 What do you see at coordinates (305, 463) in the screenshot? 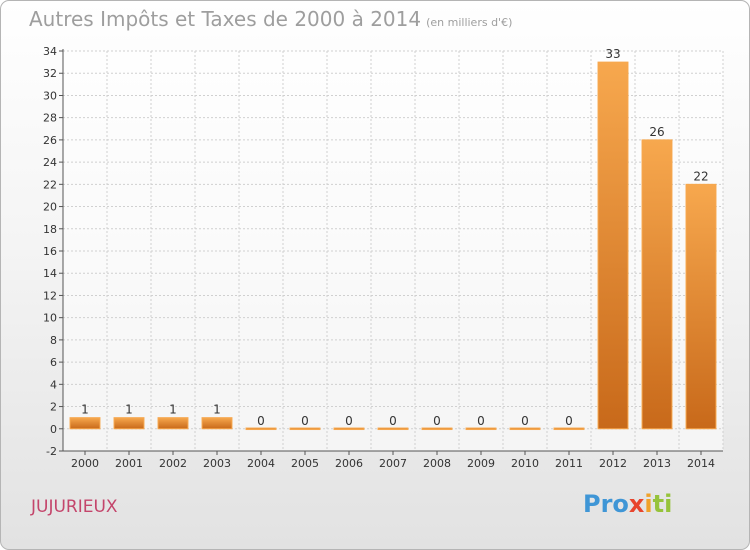
I see `x-tick-label: 2005` at bounding box center [305, 463].